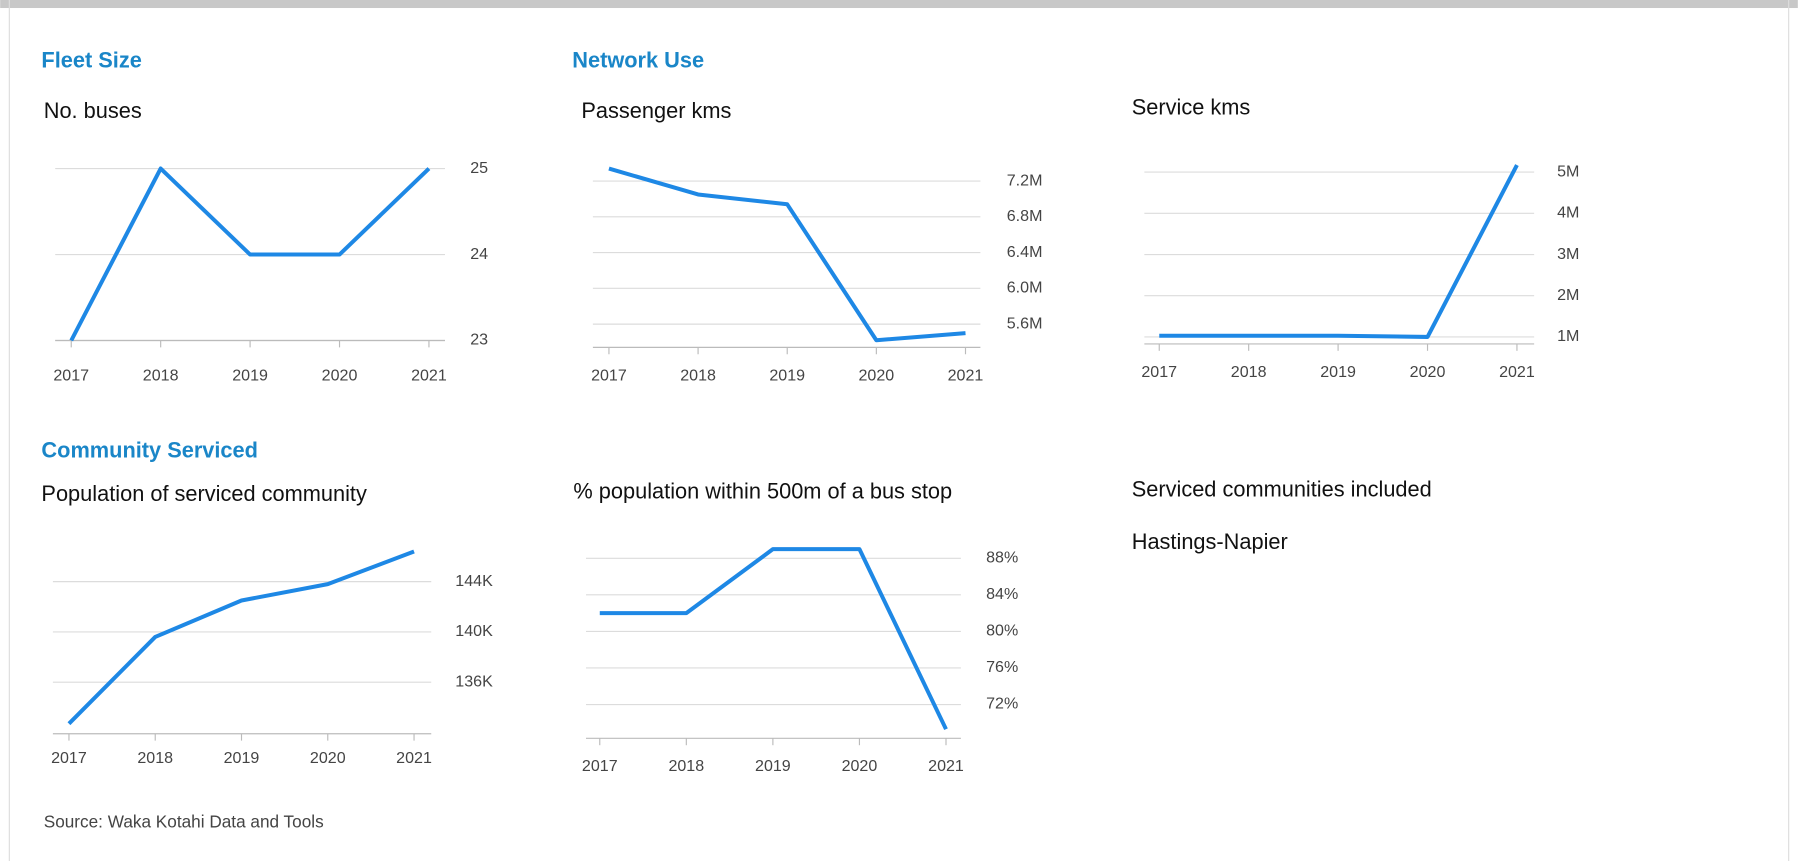  Describe the element at coordinates (1568, 213) in the screenshot. I see `y-tick-label: 4M` at that location.